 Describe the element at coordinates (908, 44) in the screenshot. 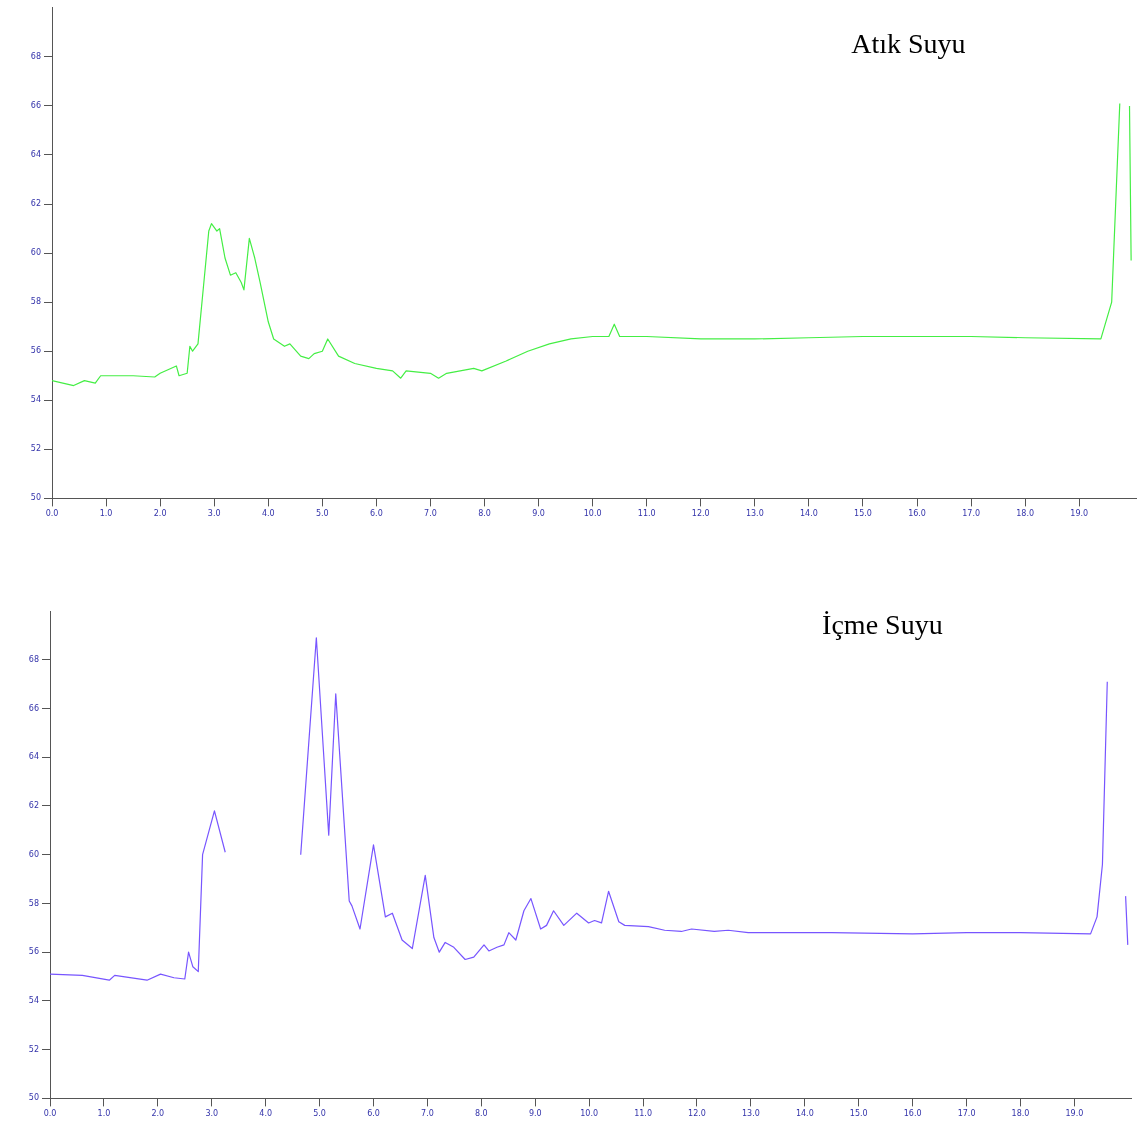

I see `text: Atık Suyu` at that location.